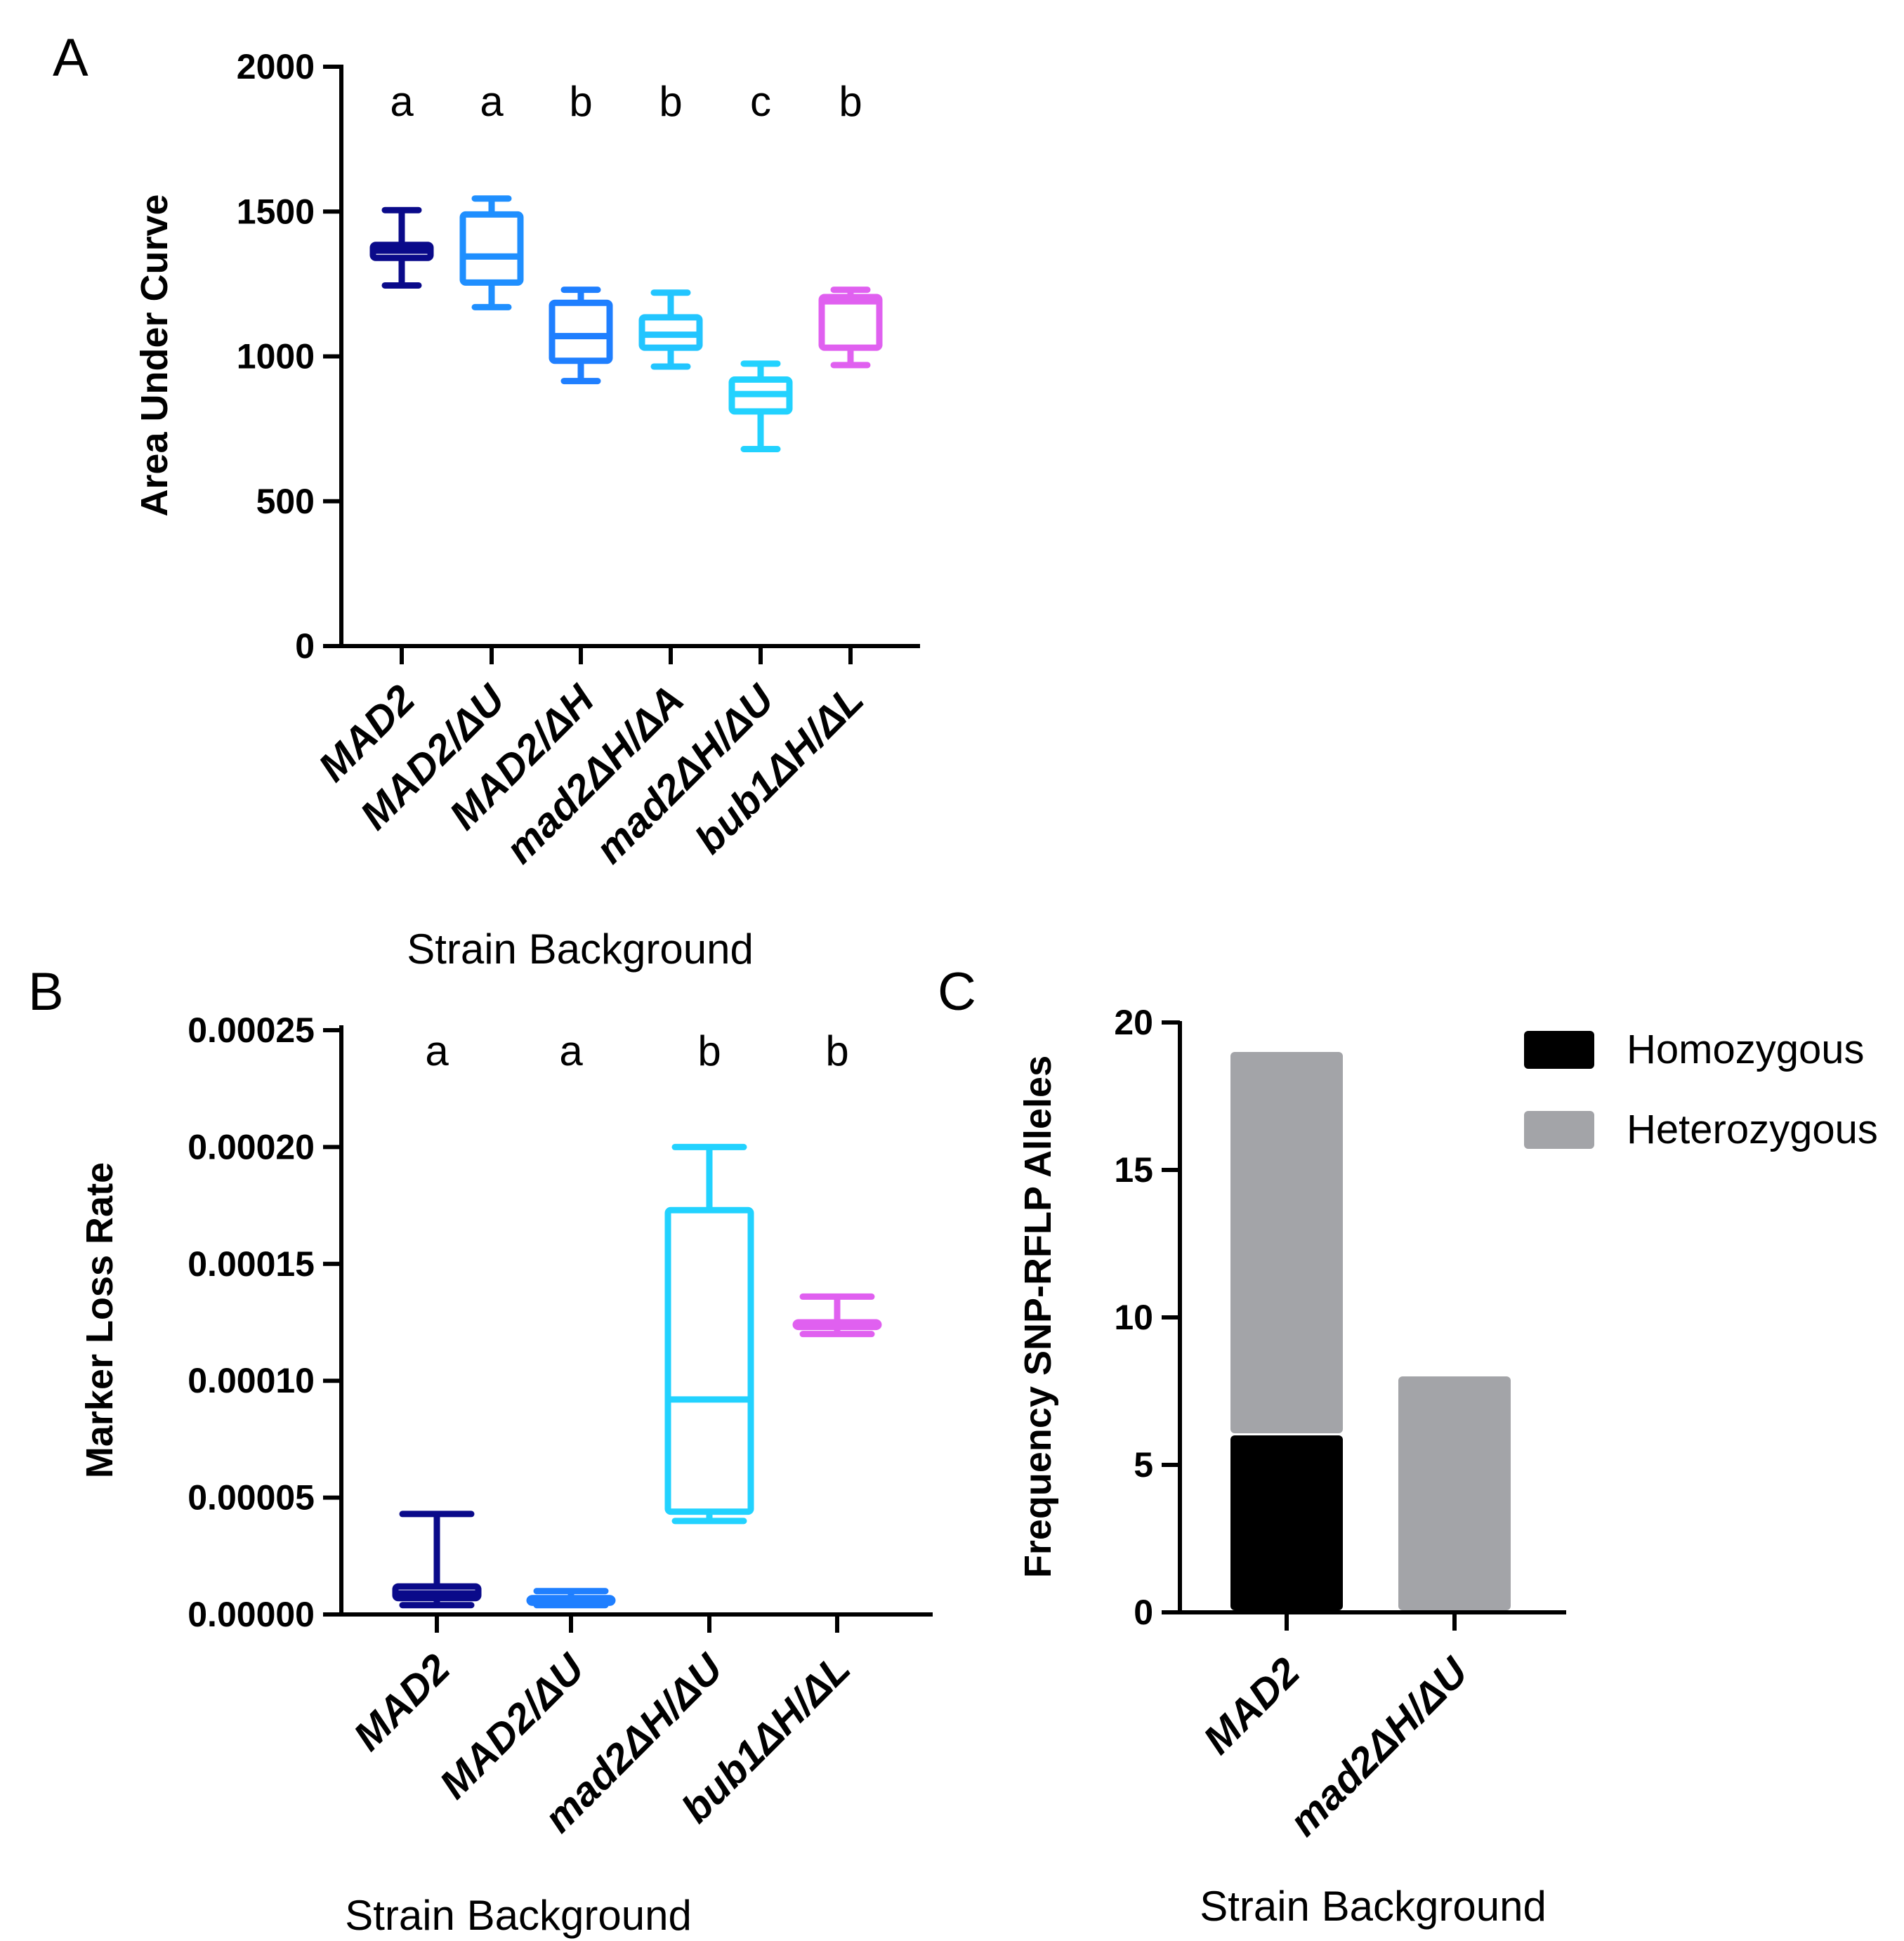  What do you see at coordinates (252, 1498) in the screenshot?
I see `panel-b-y-tick-label: 0.00005` at bounding box center [252, 1498].